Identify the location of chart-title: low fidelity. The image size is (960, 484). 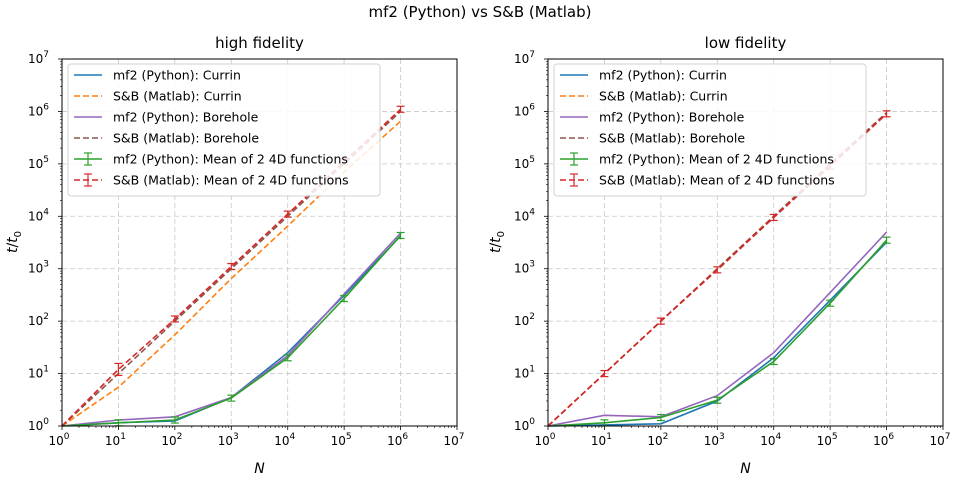
(746, 43).